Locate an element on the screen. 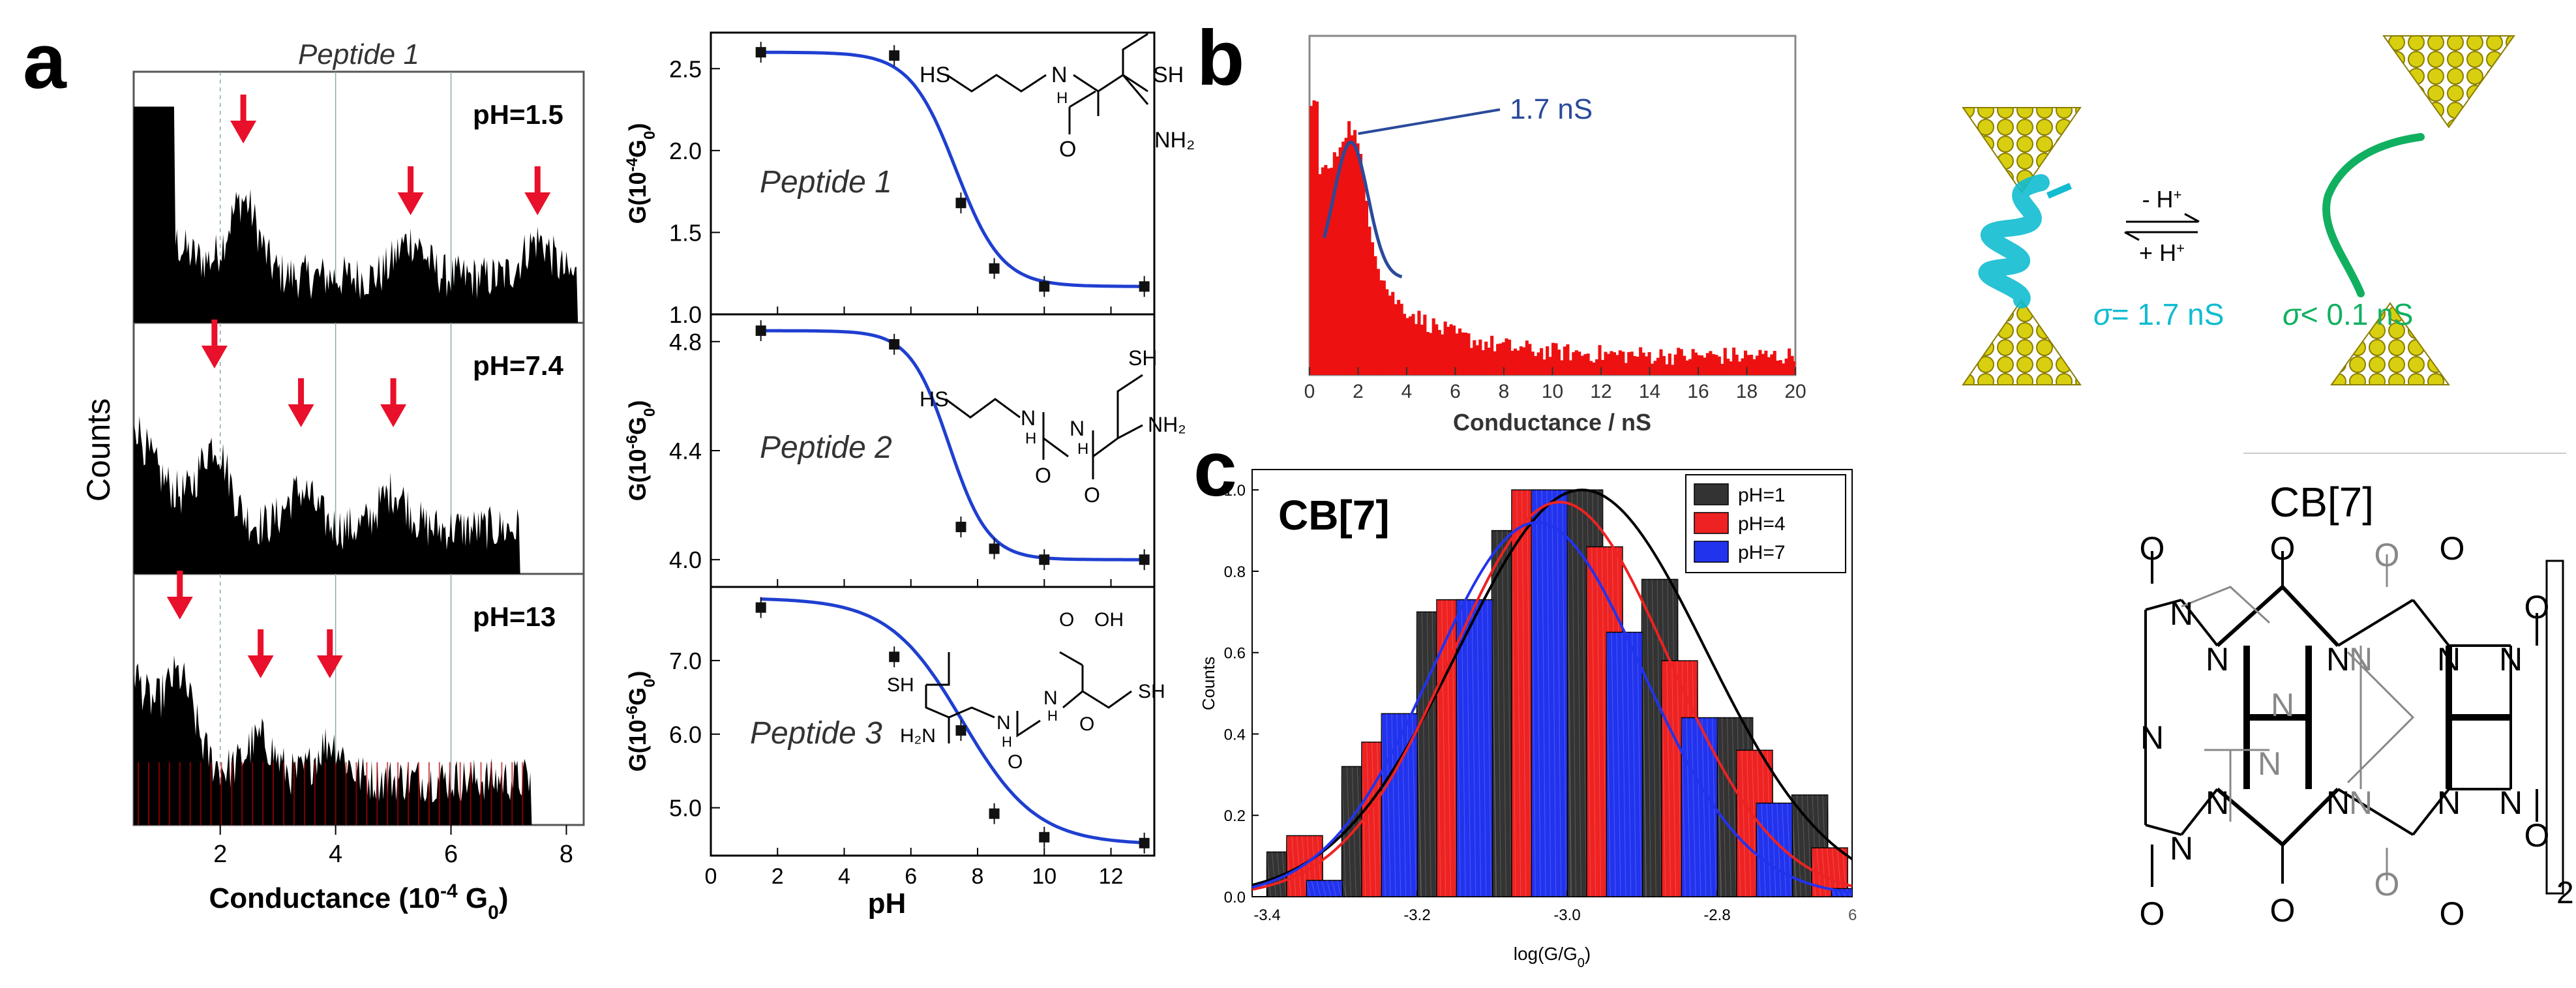 This screenshot has width=2576, height=988. panel-c-ytick-label: 0.2 is located at coordinates (1235, 816).